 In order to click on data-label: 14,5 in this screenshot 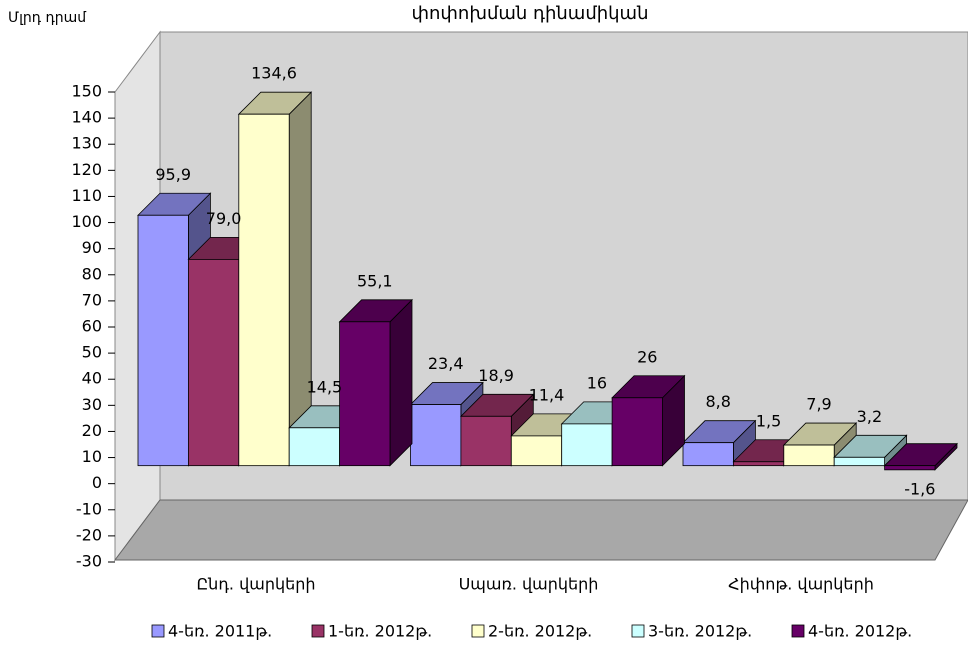, I will do `click(325, 386)`.